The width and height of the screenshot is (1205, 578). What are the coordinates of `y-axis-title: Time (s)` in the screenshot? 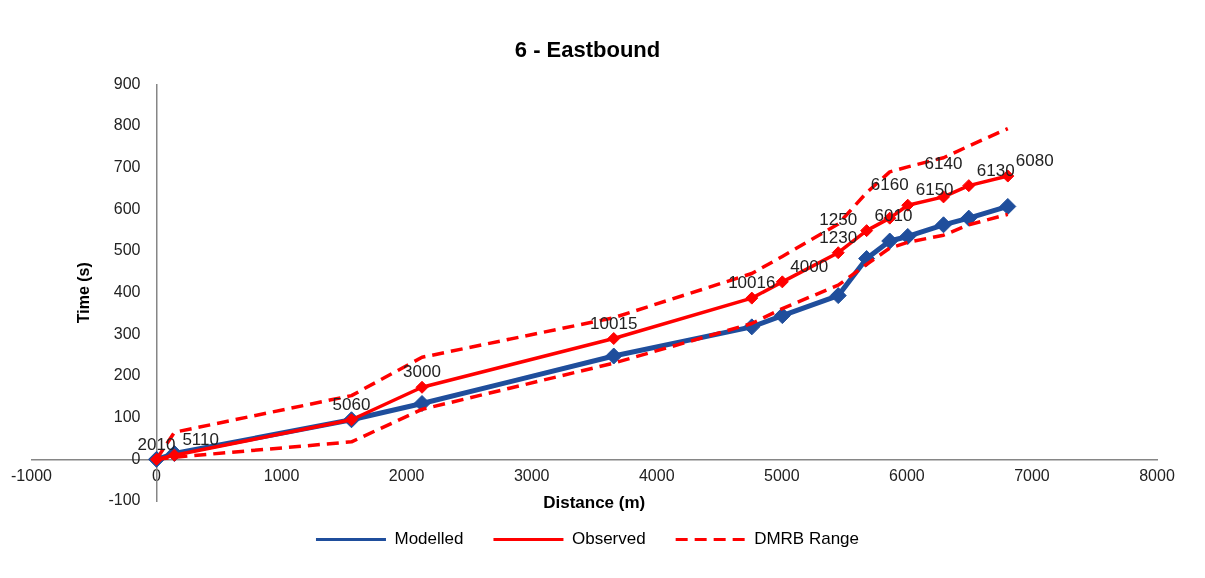 It's located at (83, 293).